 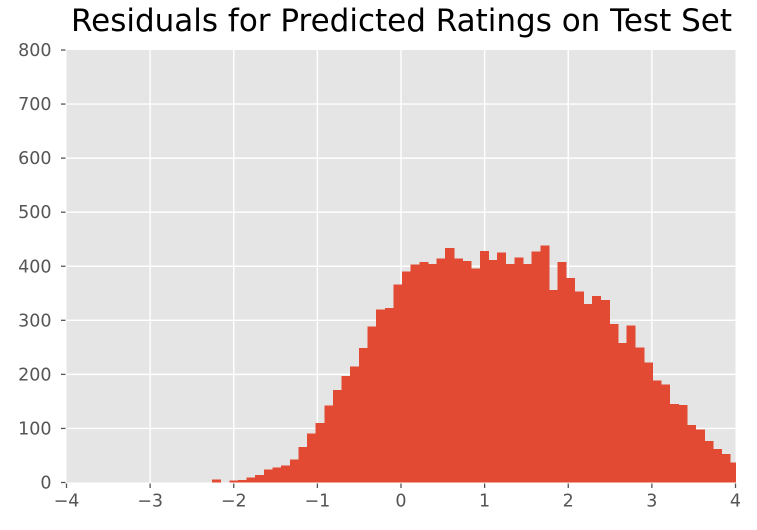 I want to click on y-tick-label: 0, so click(x=45, y=484).